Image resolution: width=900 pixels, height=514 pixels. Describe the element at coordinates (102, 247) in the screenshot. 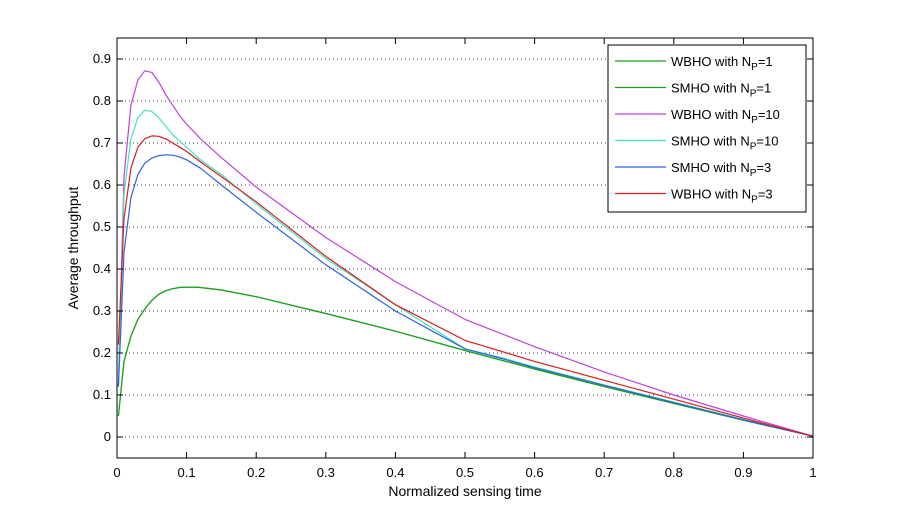

I see `y-tick-labels: 0 0.1 0.2 0.3 0.4 0.5 0.6 0.7 0.8 0.9` at that location.